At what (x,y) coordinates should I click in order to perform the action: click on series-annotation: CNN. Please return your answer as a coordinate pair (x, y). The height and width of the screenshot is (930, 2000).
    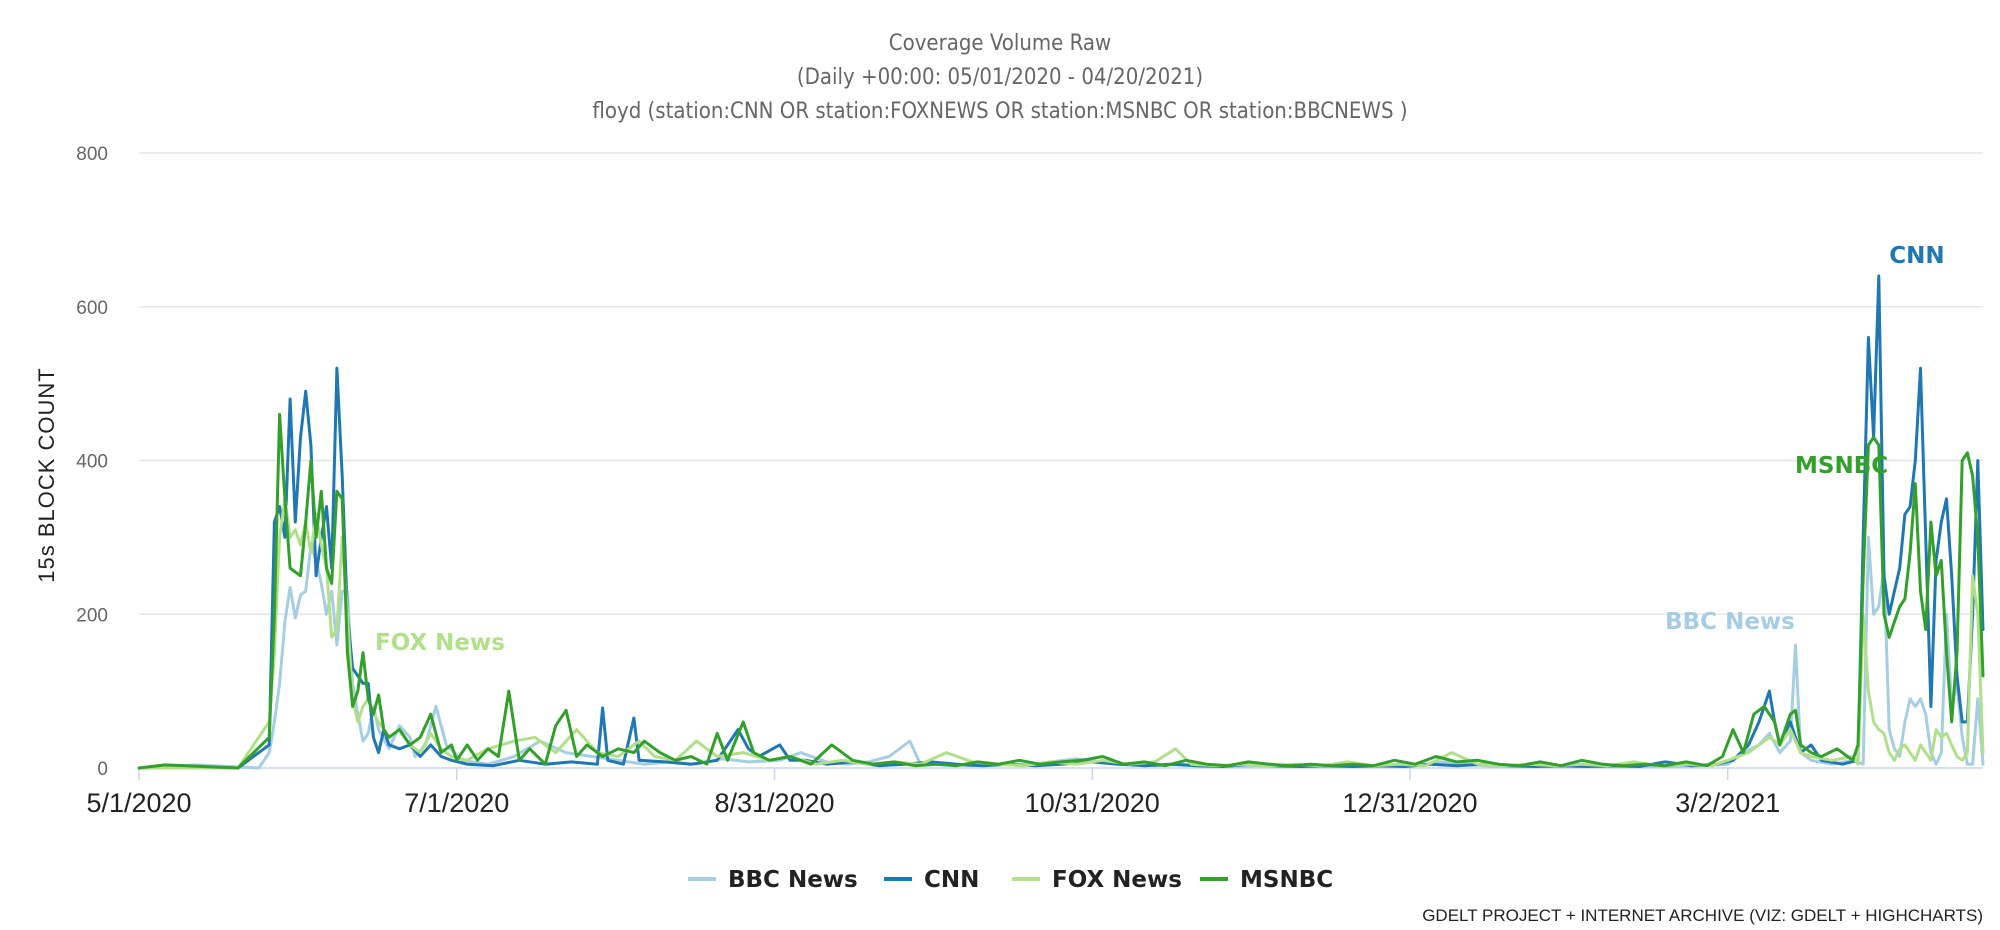
    Looking at the image, I should click on (1916, 256).